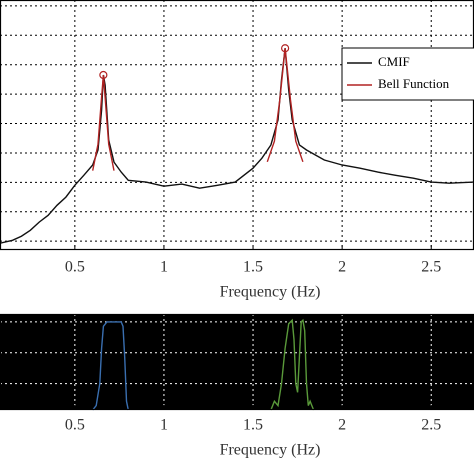 Image resolution: width=474 pixels, height=474 pixels. I want to click on legend-box, so click(407, 74).